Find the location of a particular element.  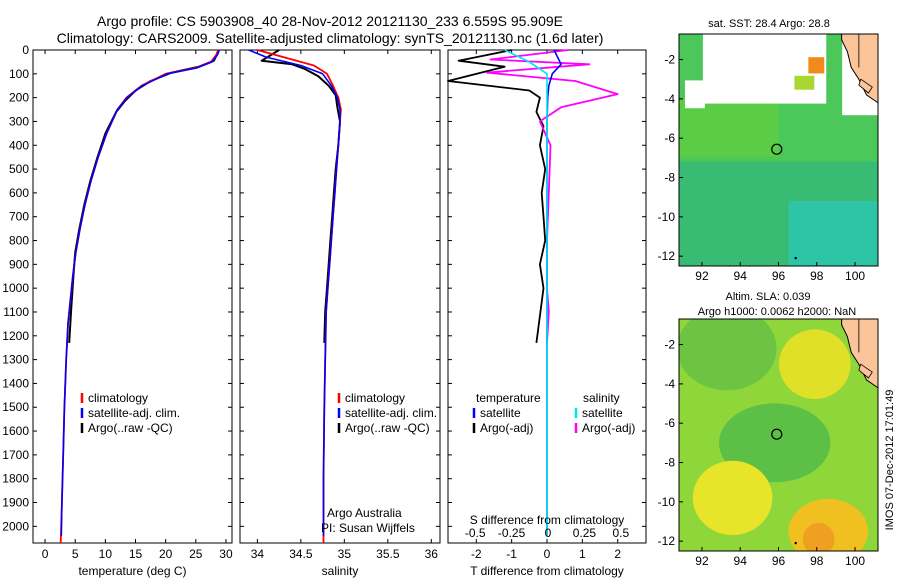

xtick-label: 34 is located at coordinates (258, 554).